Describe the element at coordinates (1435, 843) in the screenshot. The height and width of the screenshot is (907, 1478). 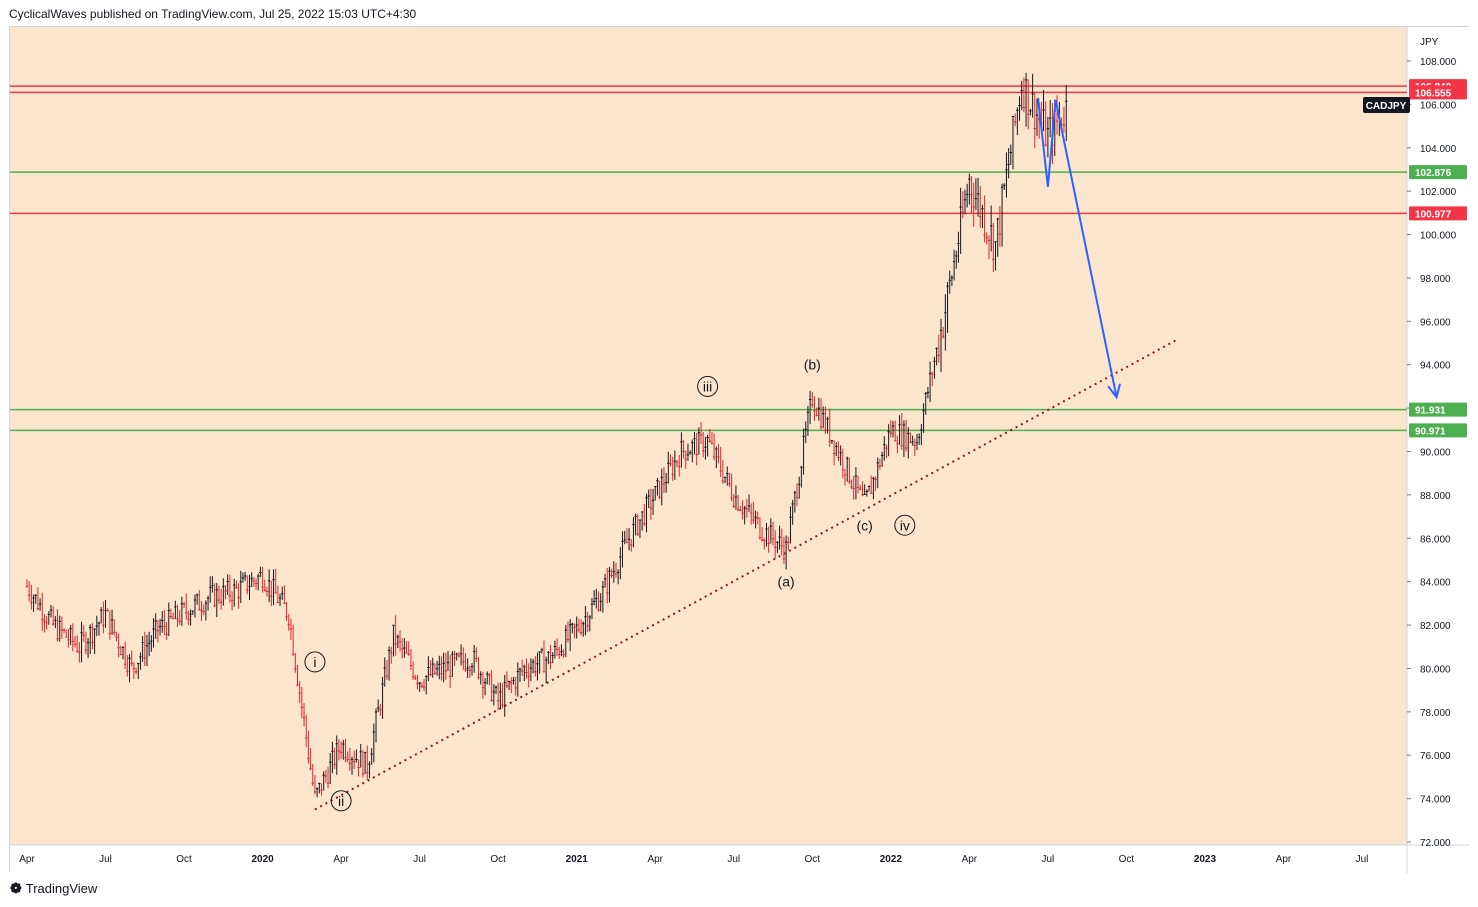
I see `y-tick-label: 72.000` at that location.